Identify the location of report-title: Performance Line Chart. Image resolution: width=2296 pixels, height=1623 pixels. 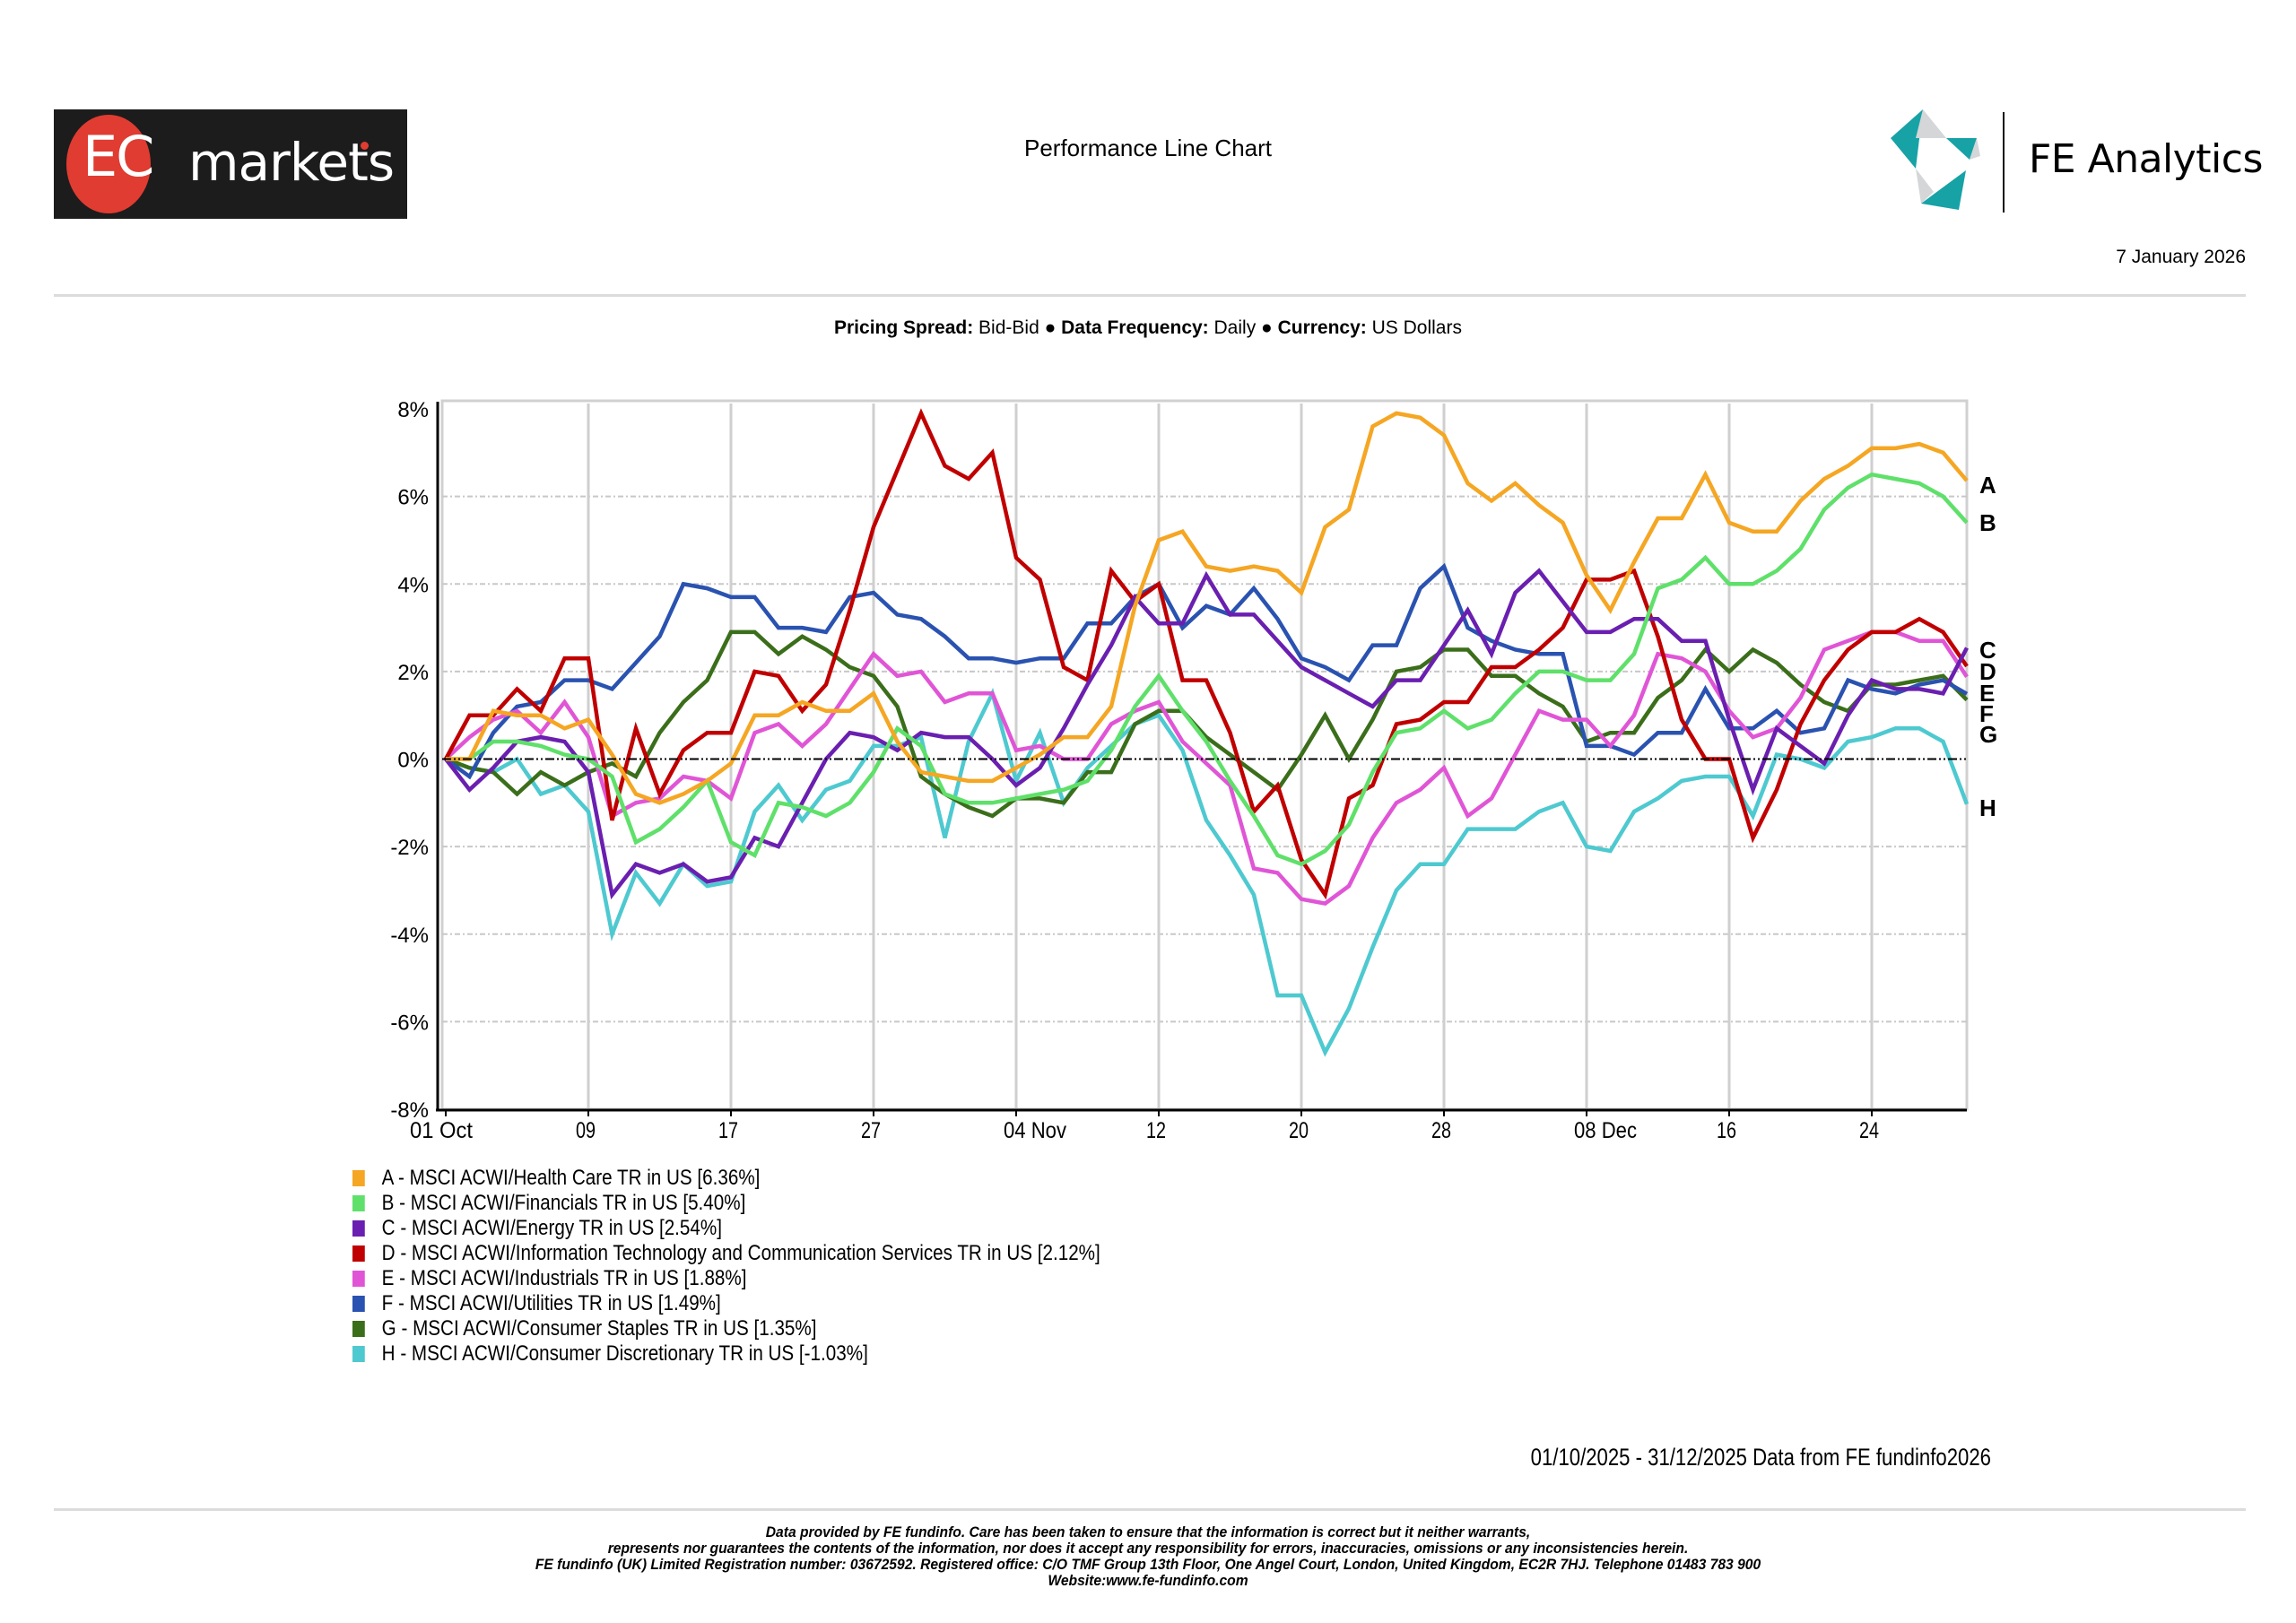
(1148, 148).